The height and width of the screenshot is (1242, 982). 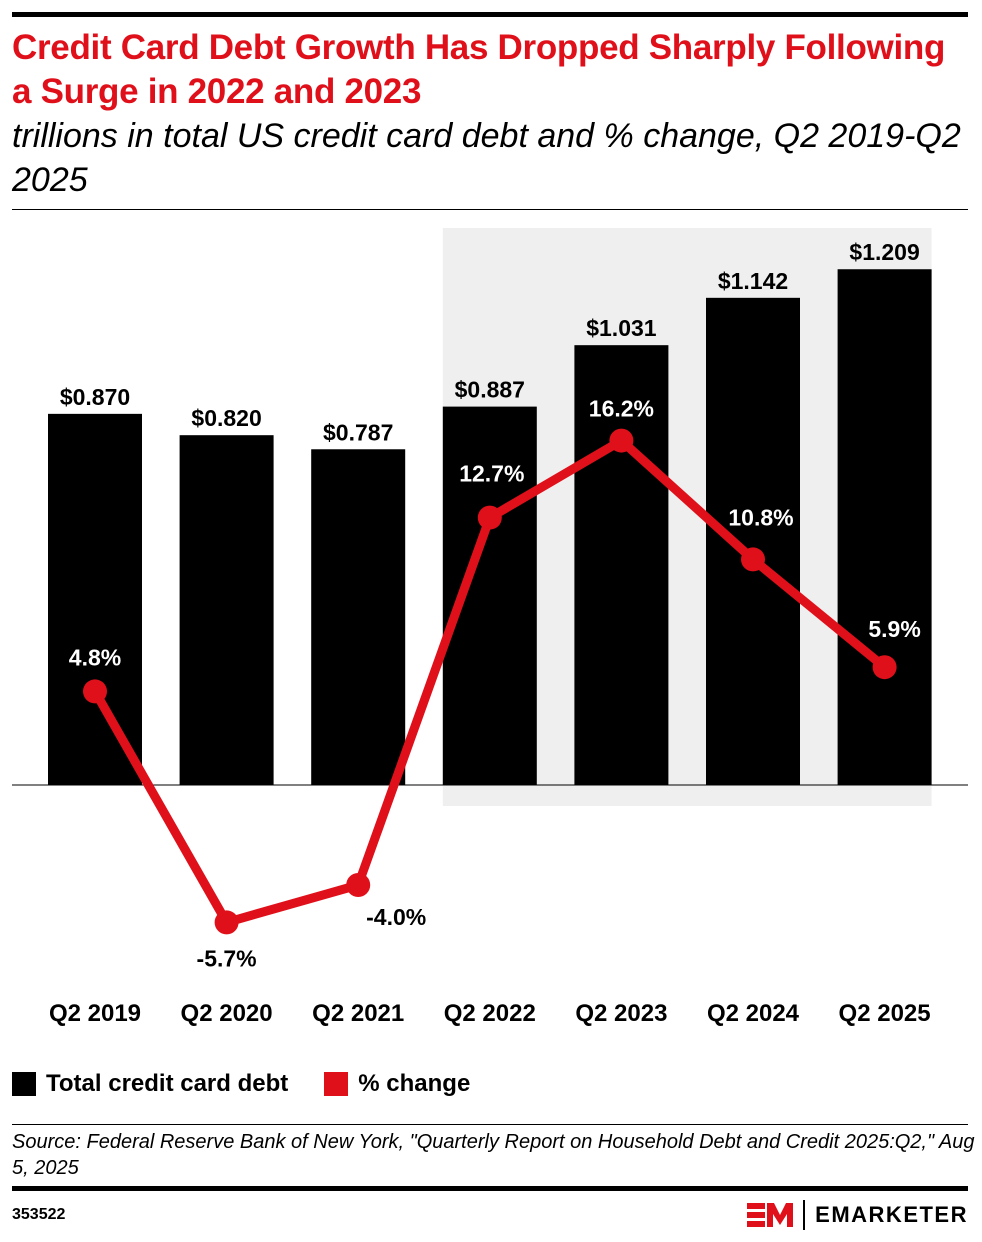 What do you see at coordinates (753, 1013) in the screenshot?
I see `x-tick-label-5: Q2 2024` at bounding box center [753, 1013].